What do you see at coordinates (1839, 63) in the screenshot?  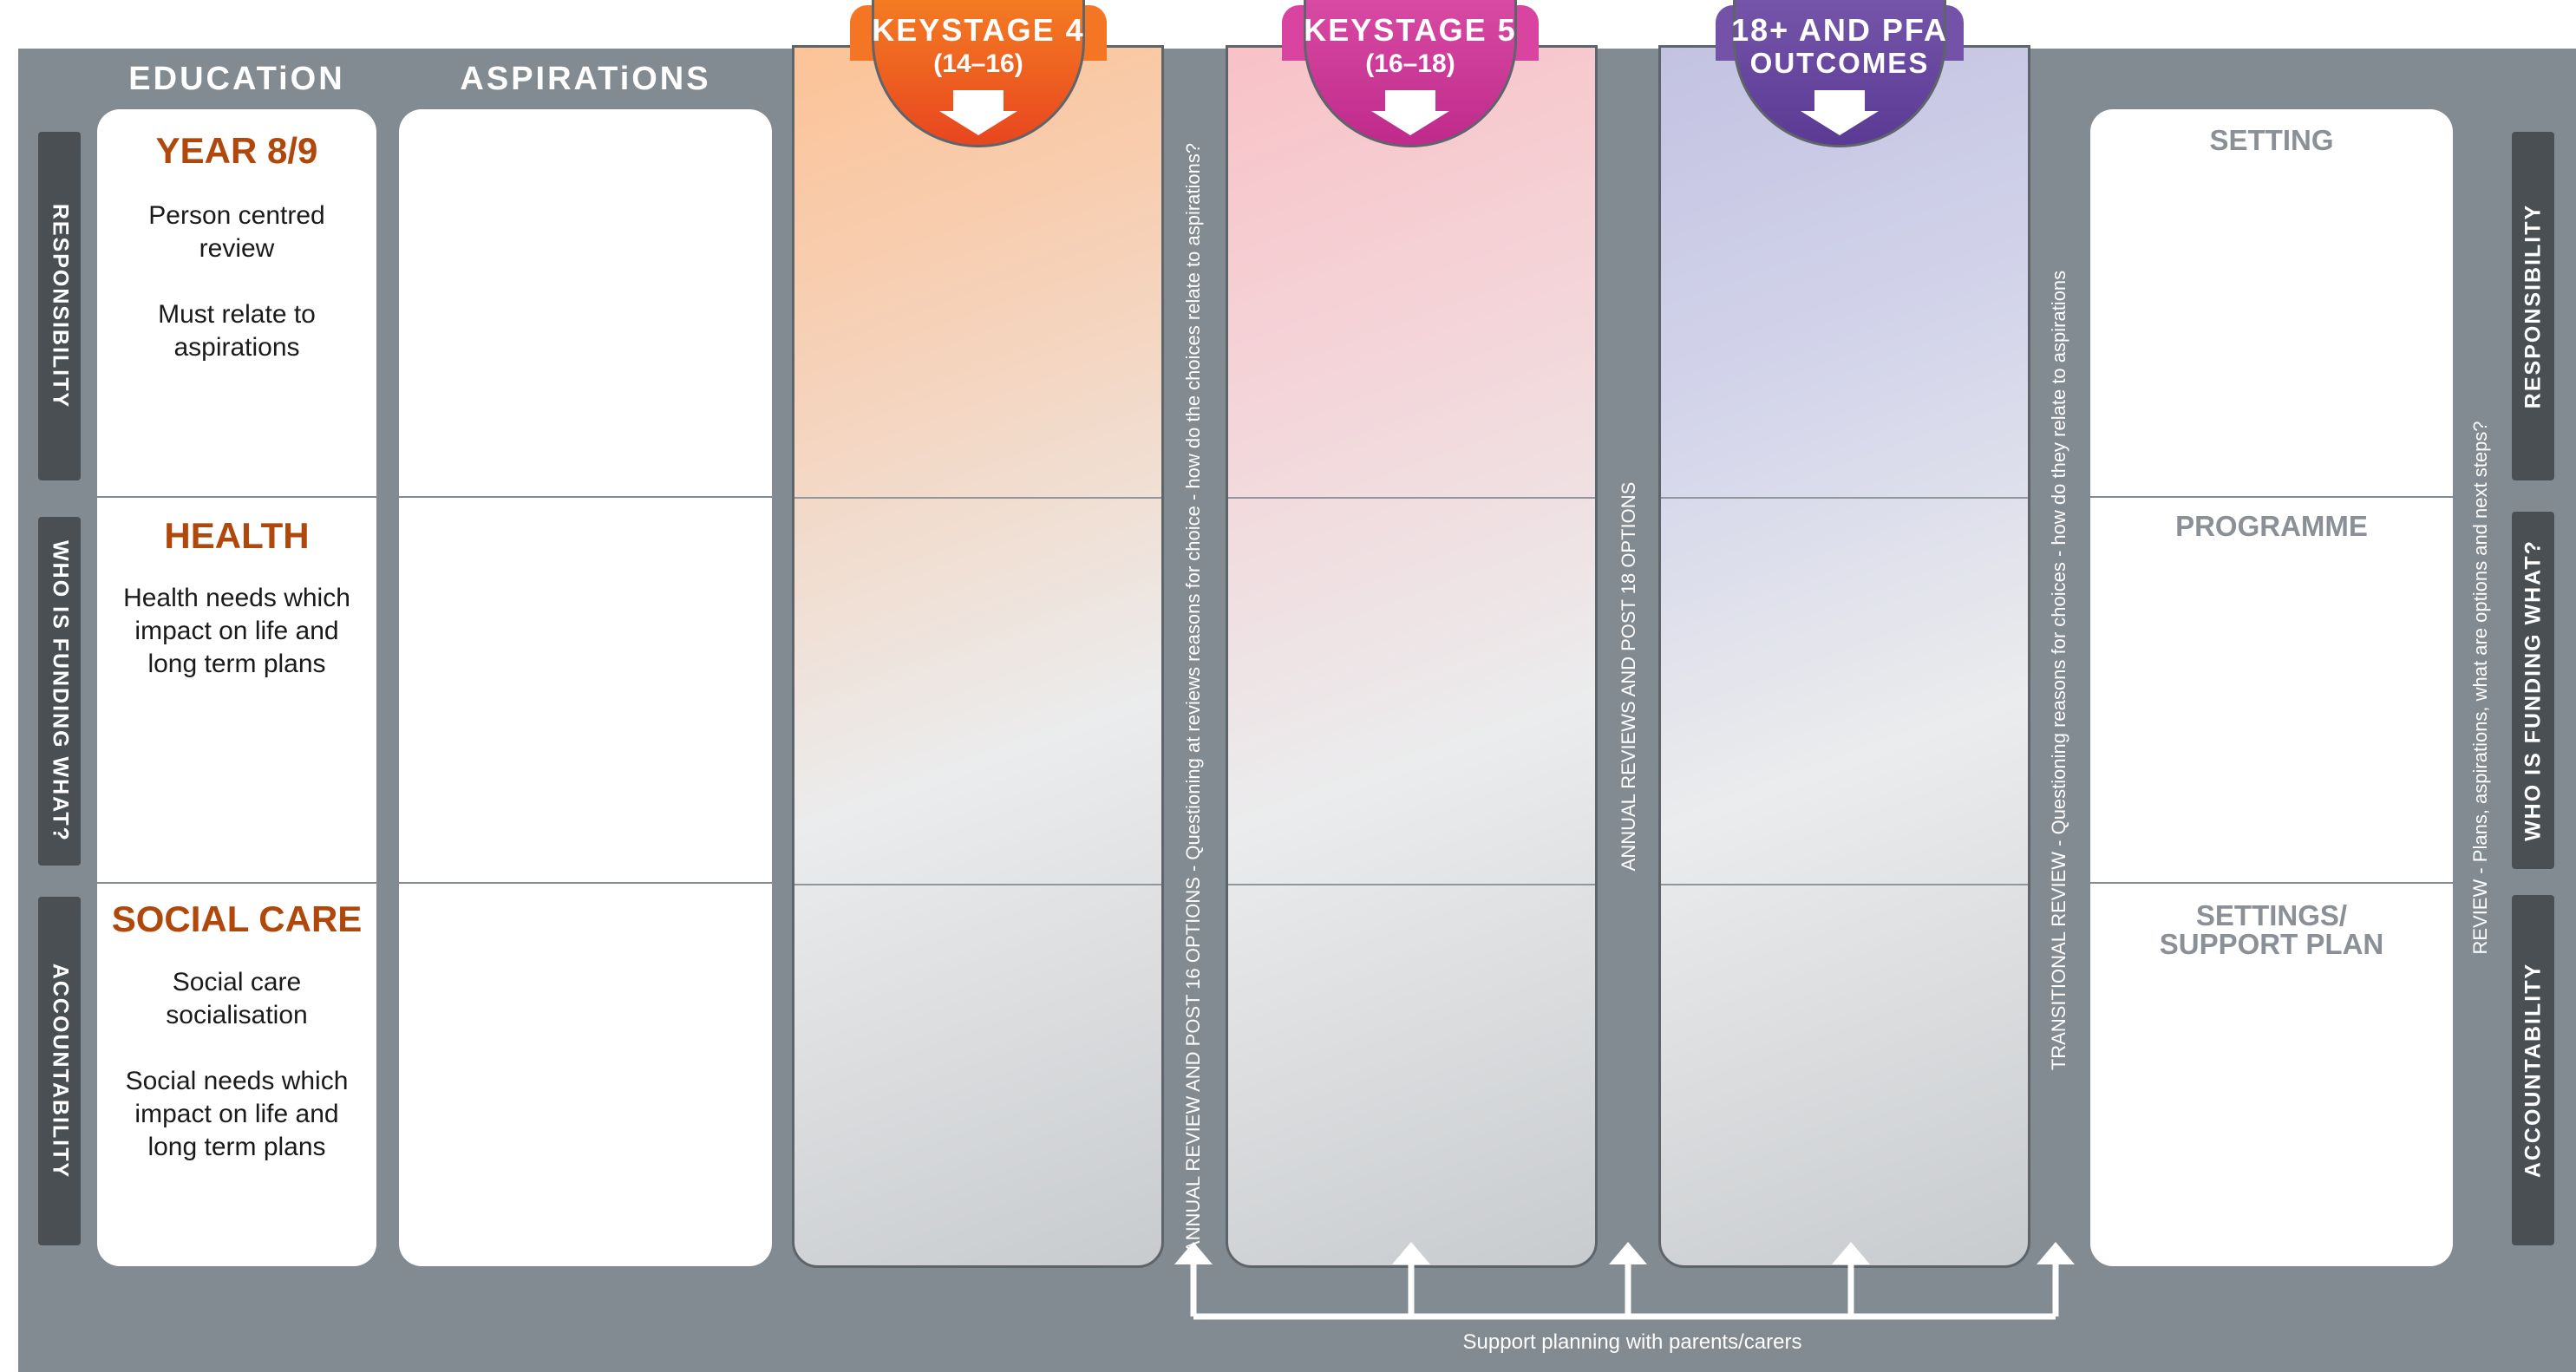 I see `outcomes-title-line-2: OUTCOMES` at bounding box center [1839, 63].